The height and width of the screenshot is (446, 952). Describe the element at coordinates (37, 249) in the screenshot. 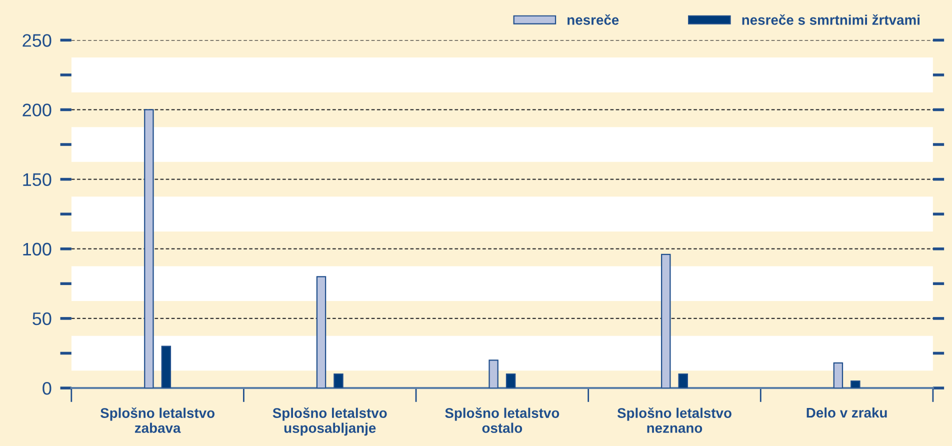

I see `y-tick-label: 100` at that location.